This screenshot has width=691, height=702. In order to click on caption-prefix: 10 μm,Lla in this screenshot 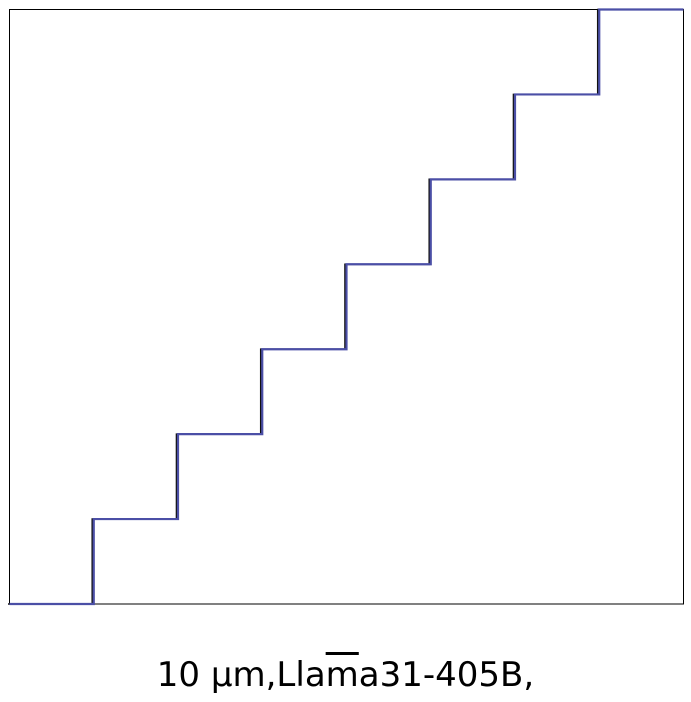, I will do `click(241, 675)`.